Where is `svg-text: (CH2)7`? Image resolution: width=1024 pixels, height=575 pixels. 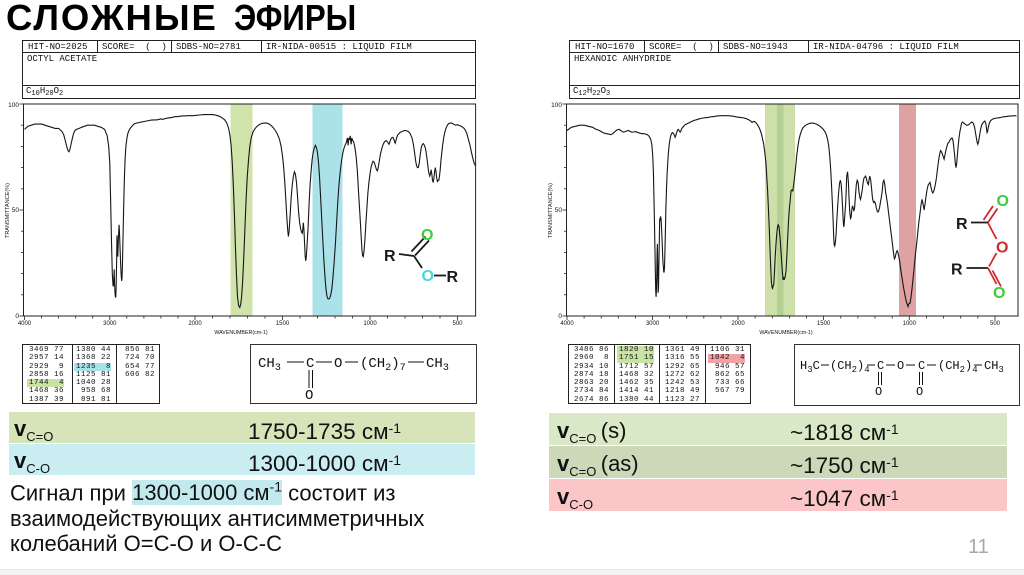 svg-text: (CH2)7 is located at coordinates (383, 365).